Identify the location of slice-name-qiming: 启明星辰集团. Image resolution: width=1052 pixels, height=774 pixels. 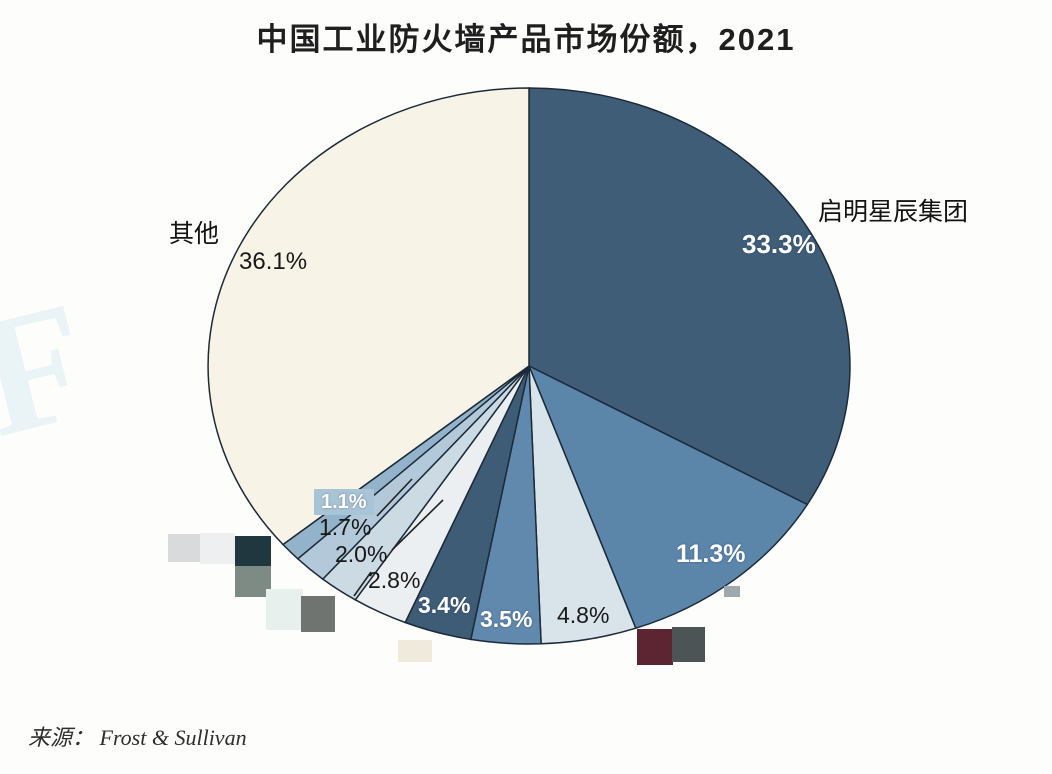
(893, 212).